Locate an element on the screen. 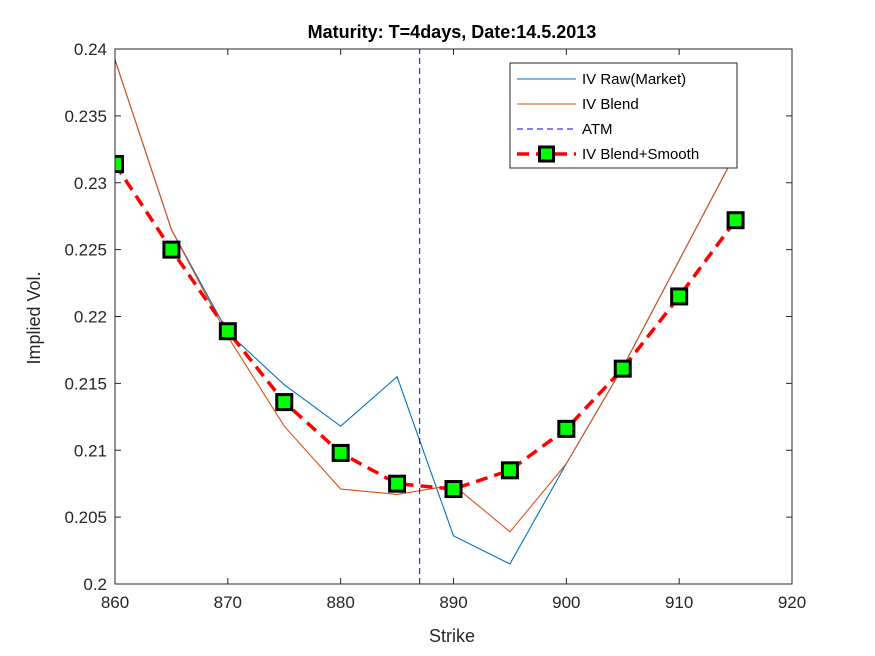 The height and width of the screenshot is (656, 875). x-tick-label: 880 is located at coordinates (340, 602).